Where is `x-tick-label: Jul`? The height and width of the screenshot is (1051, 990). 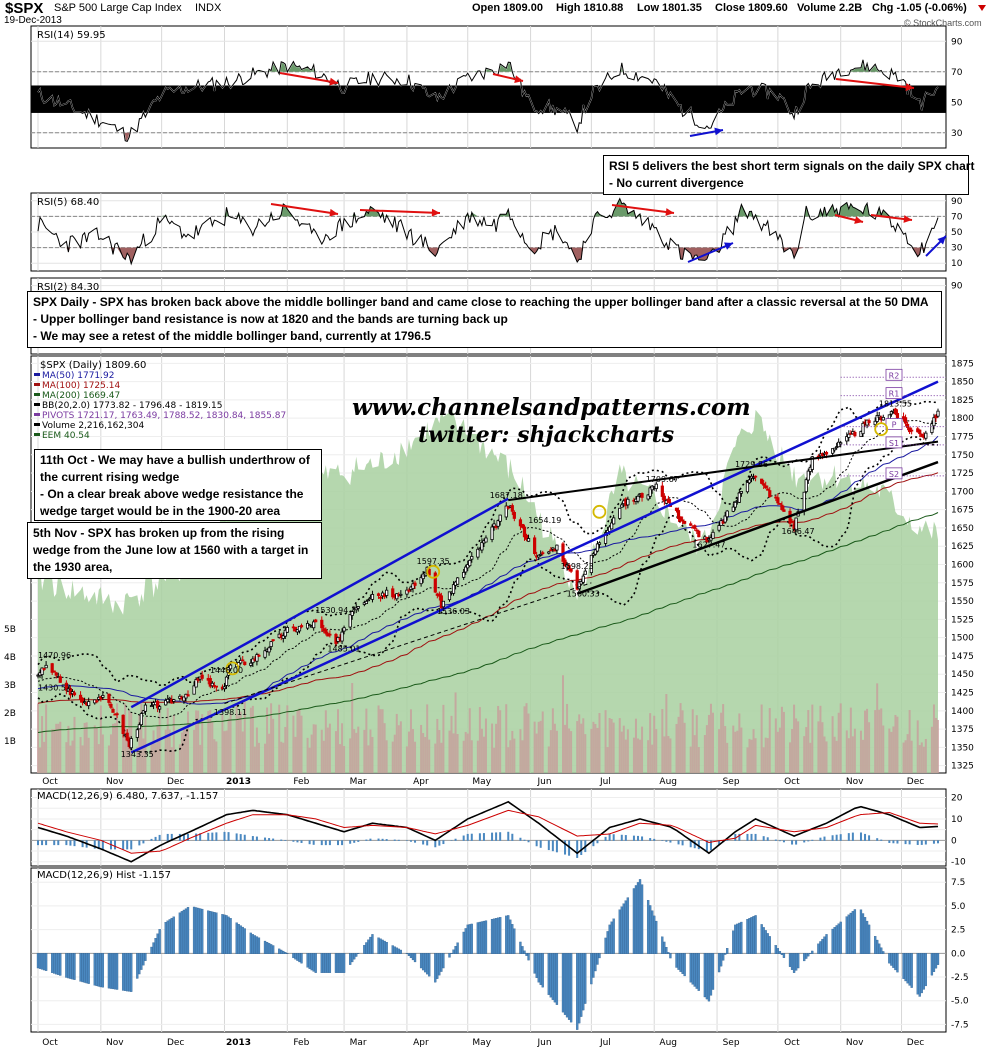 x-tick-label: Jul is located at coordinates (605, 1043).